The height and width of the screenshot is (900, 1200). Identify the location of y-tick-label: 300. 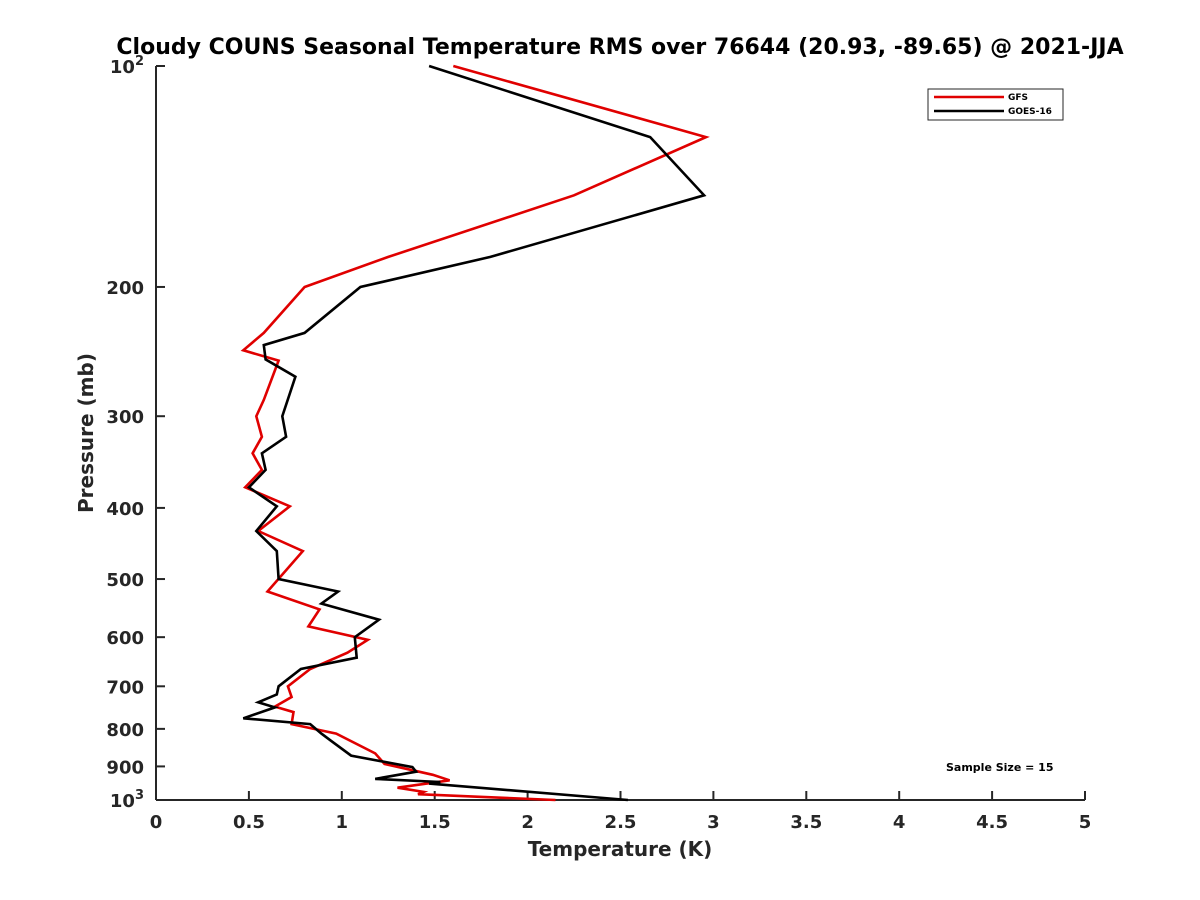
(125, 417).